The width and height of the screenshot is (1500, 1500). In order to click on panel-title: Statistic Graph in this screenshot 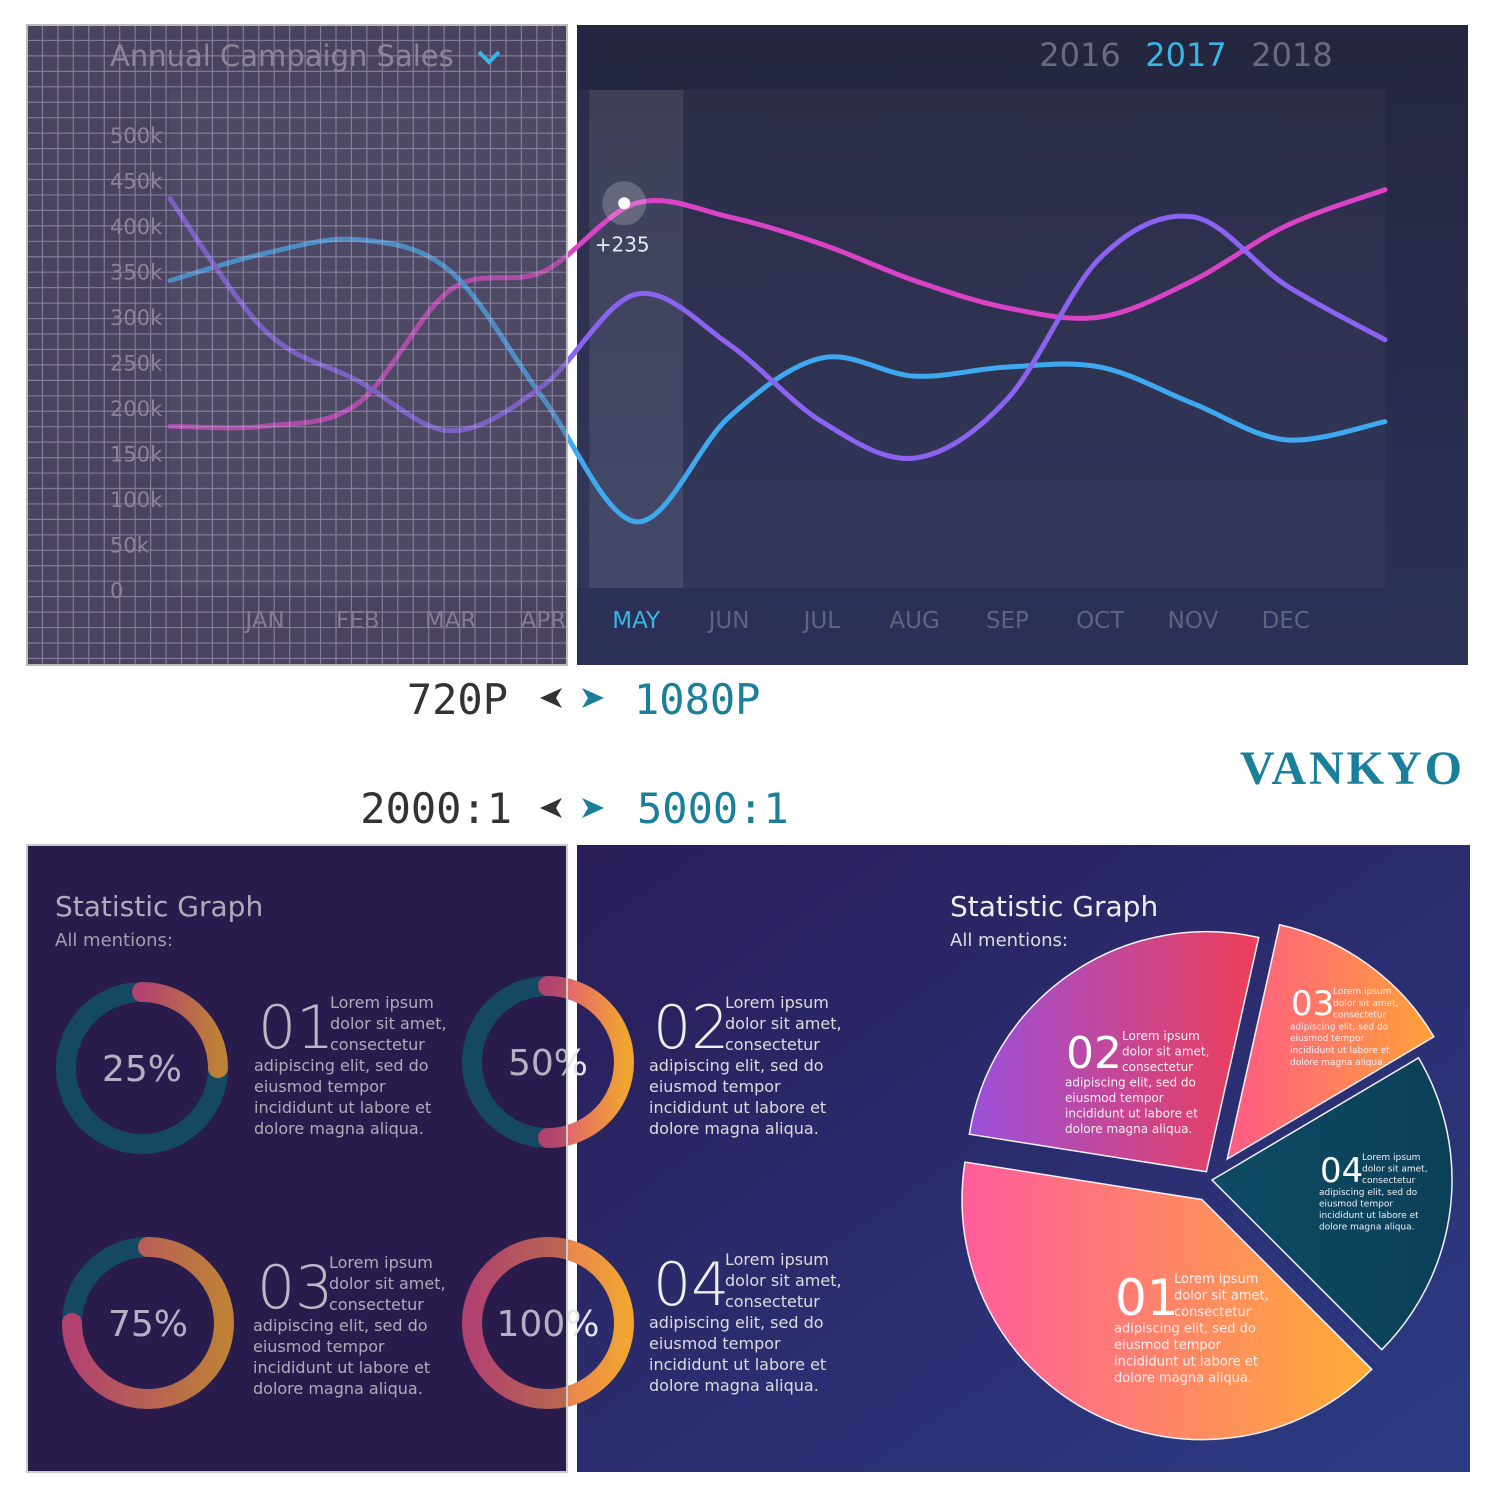, I will do `click(1054, 906)`.